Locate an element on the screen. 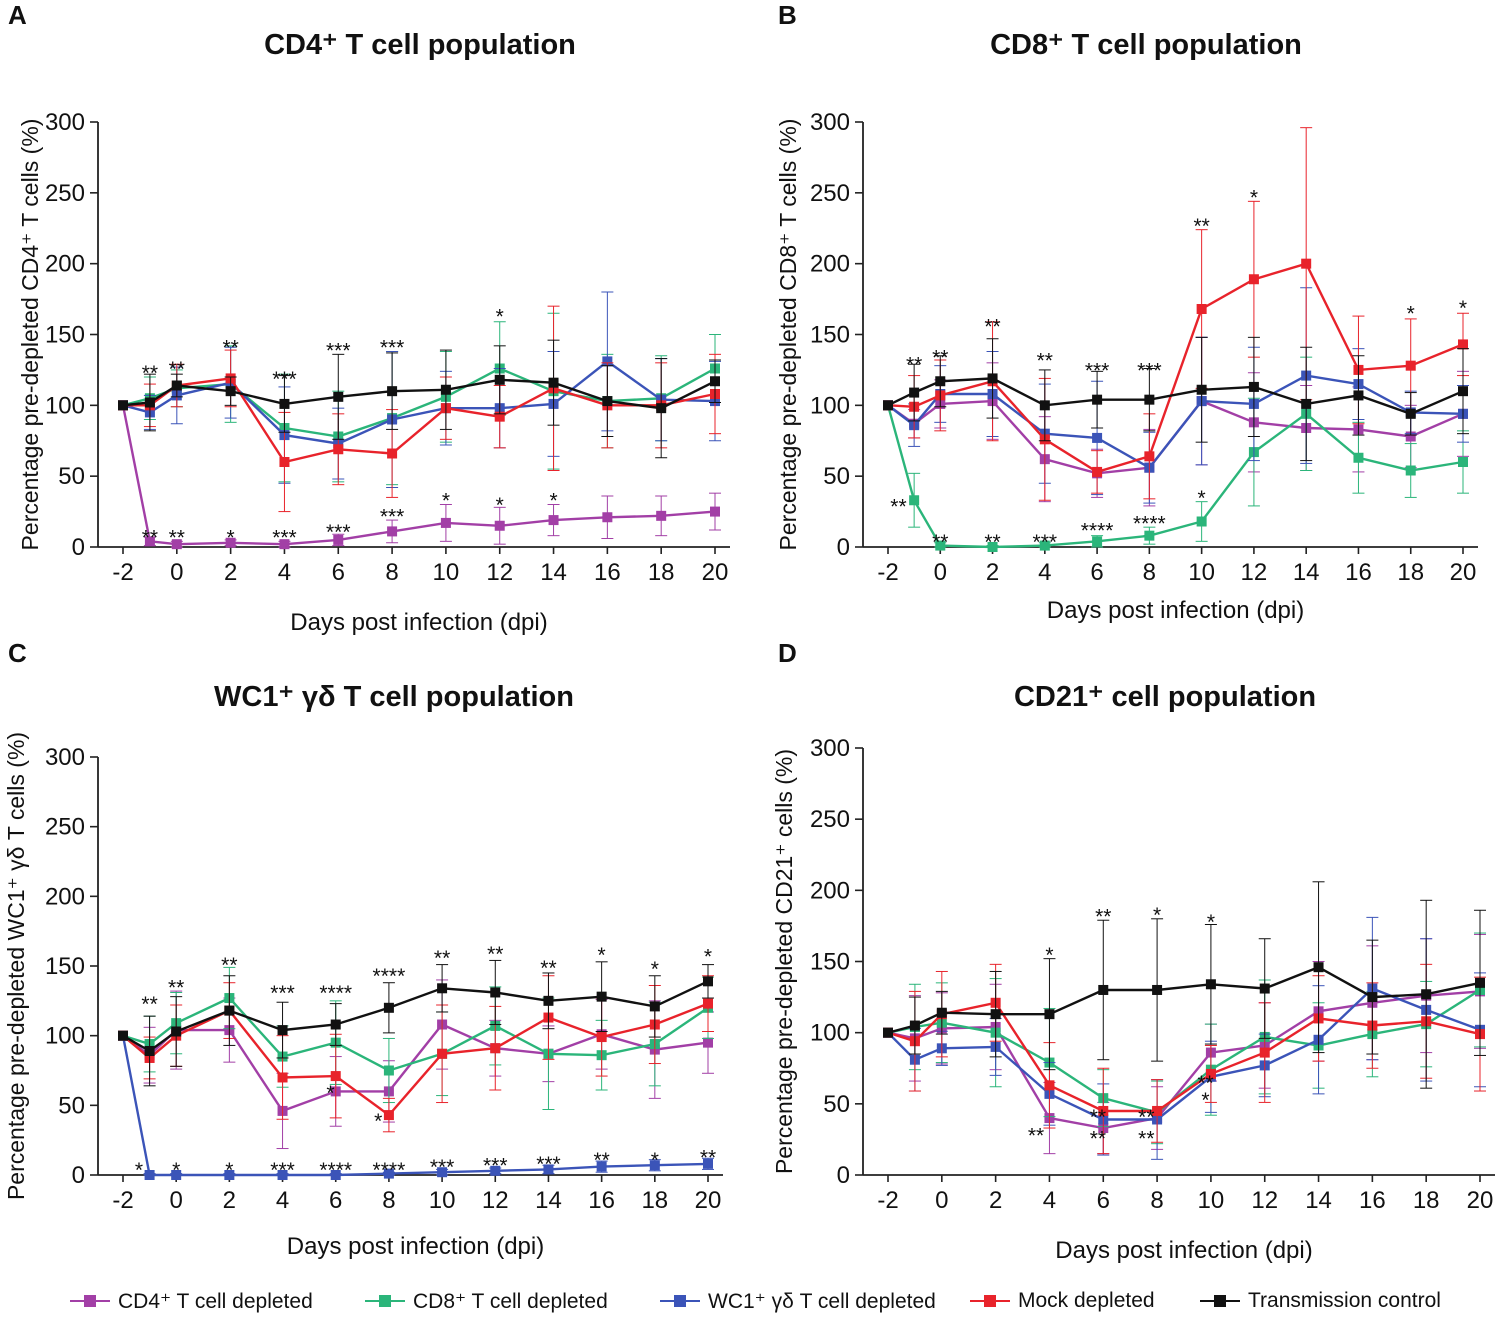  panel-letter: A is located at coordinates (17, 15).